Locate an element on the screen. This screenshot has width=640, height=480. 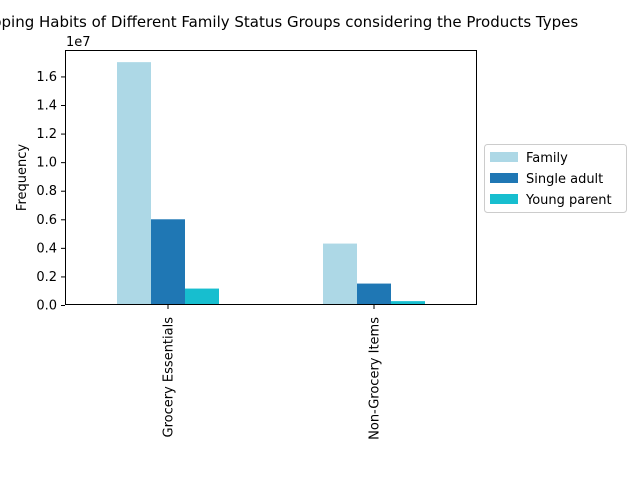
y-tick-label: 0.0 is located at coordinates (46, 306).